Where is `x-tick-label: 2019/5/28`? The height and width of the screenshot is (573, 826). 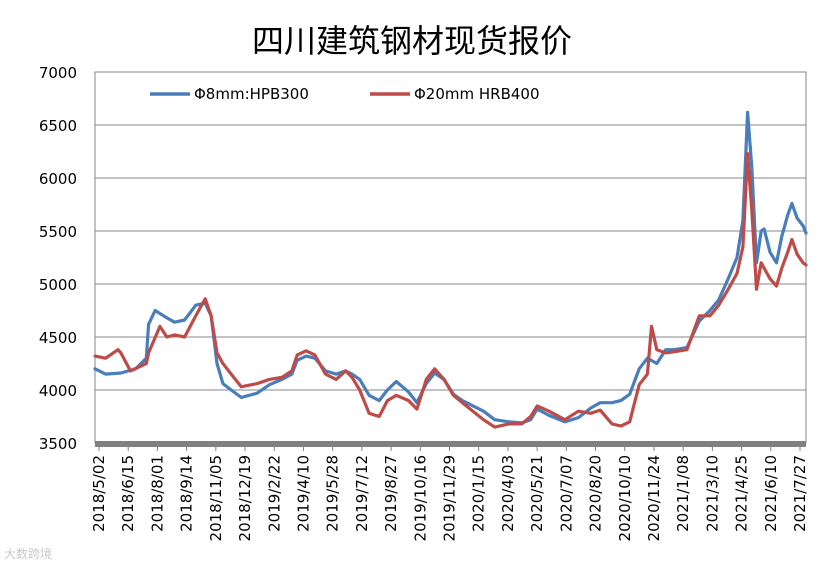
x-tick-label: 2019/5/28 is located at coordinates (333, 493).